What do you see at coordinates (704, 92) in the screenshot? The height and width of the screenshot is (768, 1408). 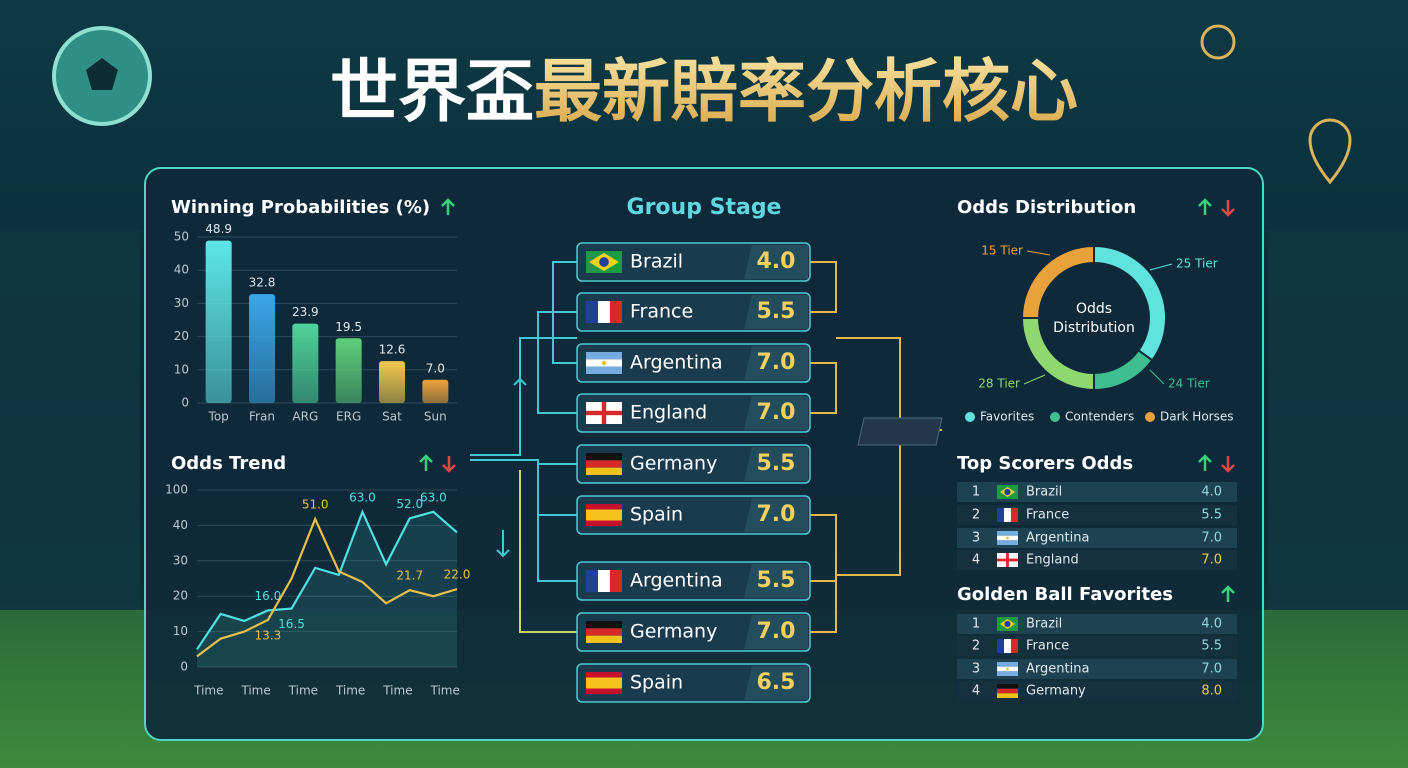 I see `page-title: 世界盃最新賠率分析核心` at bounding box center [704, 92].